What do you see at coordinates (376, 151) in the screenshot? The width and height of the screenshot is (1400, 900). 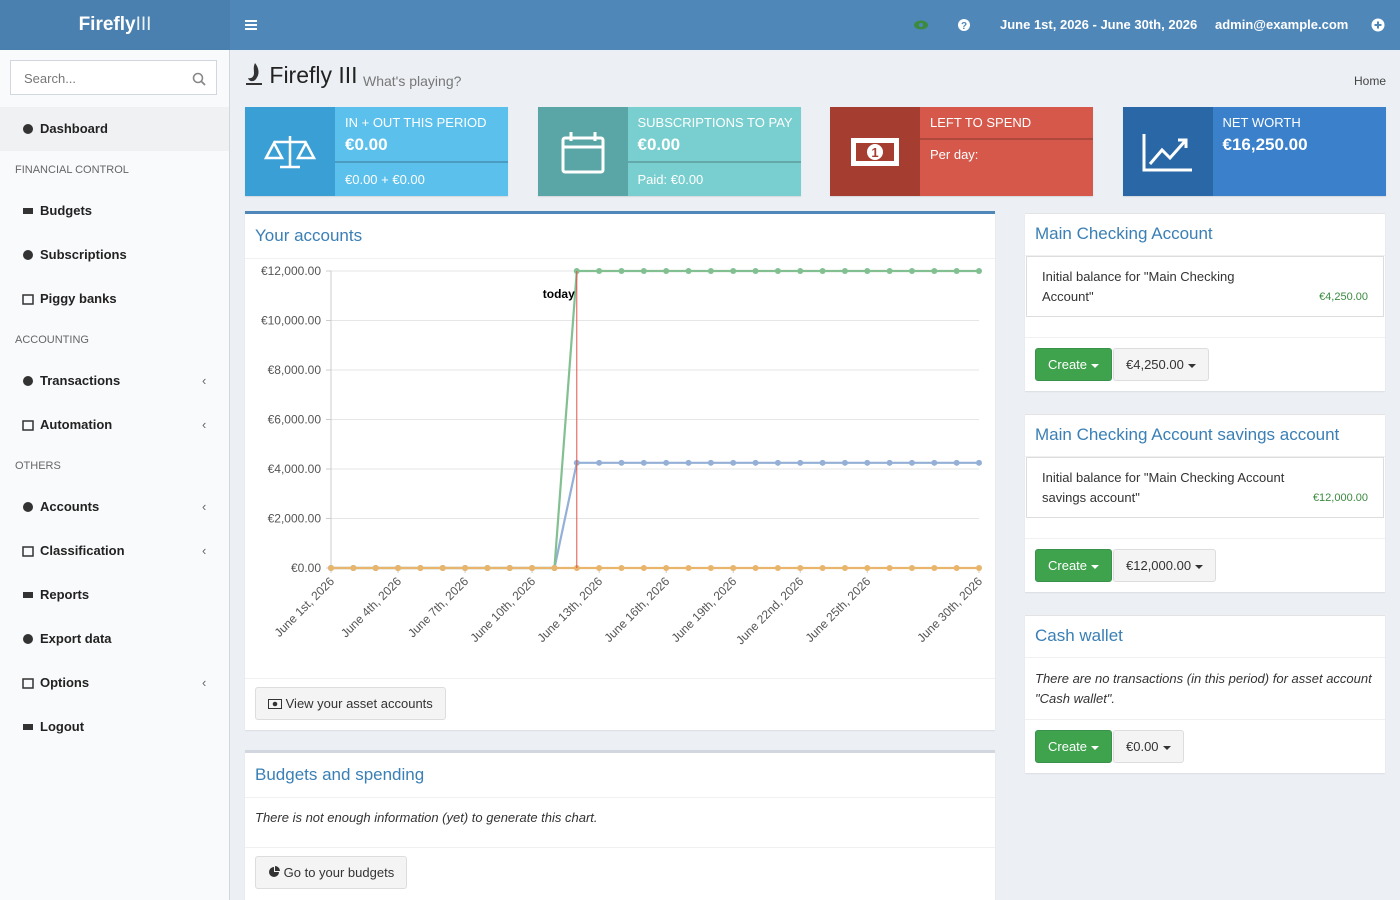 I see `info-box: IN + OUT THIS PERIOD €0.00 €0.00 + €0.00` at bounding box center [376, 151].